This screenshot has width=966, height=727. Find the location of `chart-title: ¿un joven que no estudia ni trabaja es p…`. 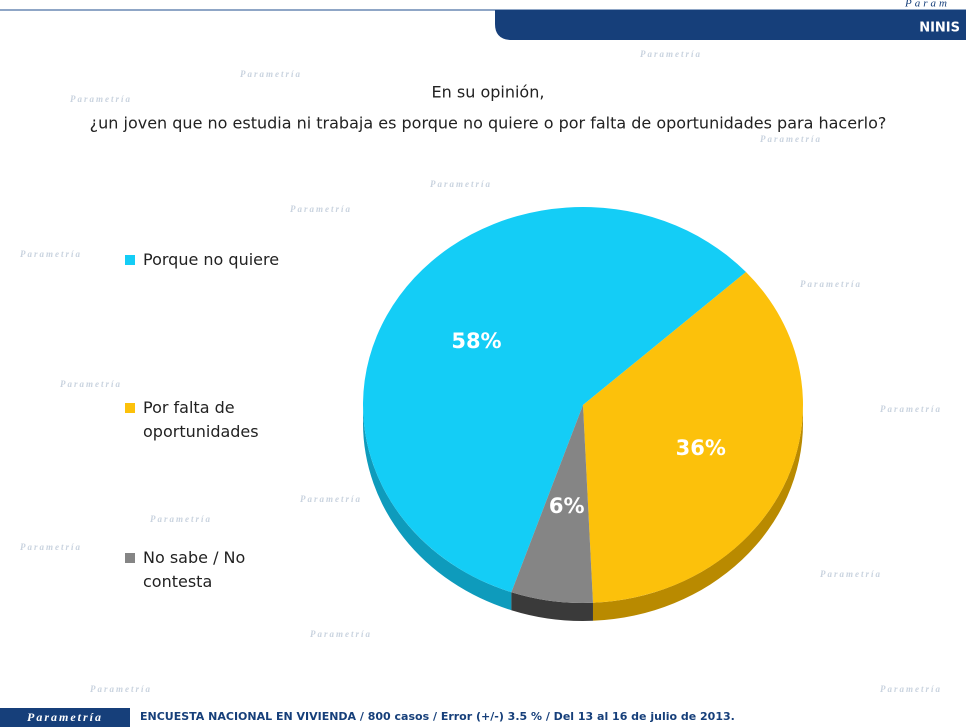

chart-title: ¿un joven que no estudia ni trabaja es p… is located at coordinates (488, 123).